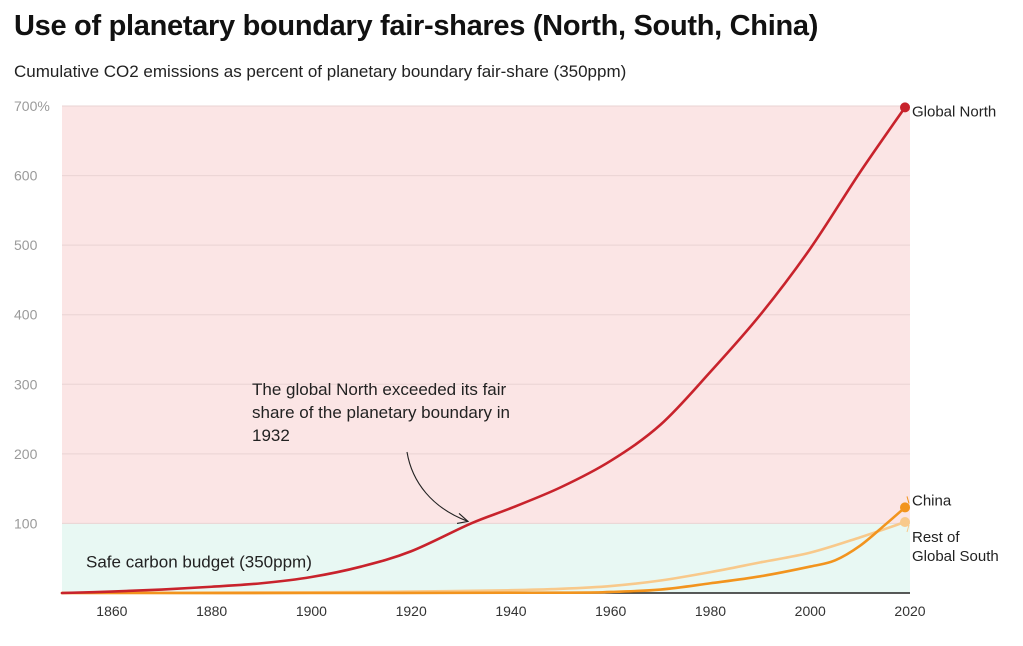 This screenshot has width=1023, height=646. What do you see at coordinates (908, 528) in the screenshot?
I see `rest-of-south-label-leader` at bounding box center [908, 528].